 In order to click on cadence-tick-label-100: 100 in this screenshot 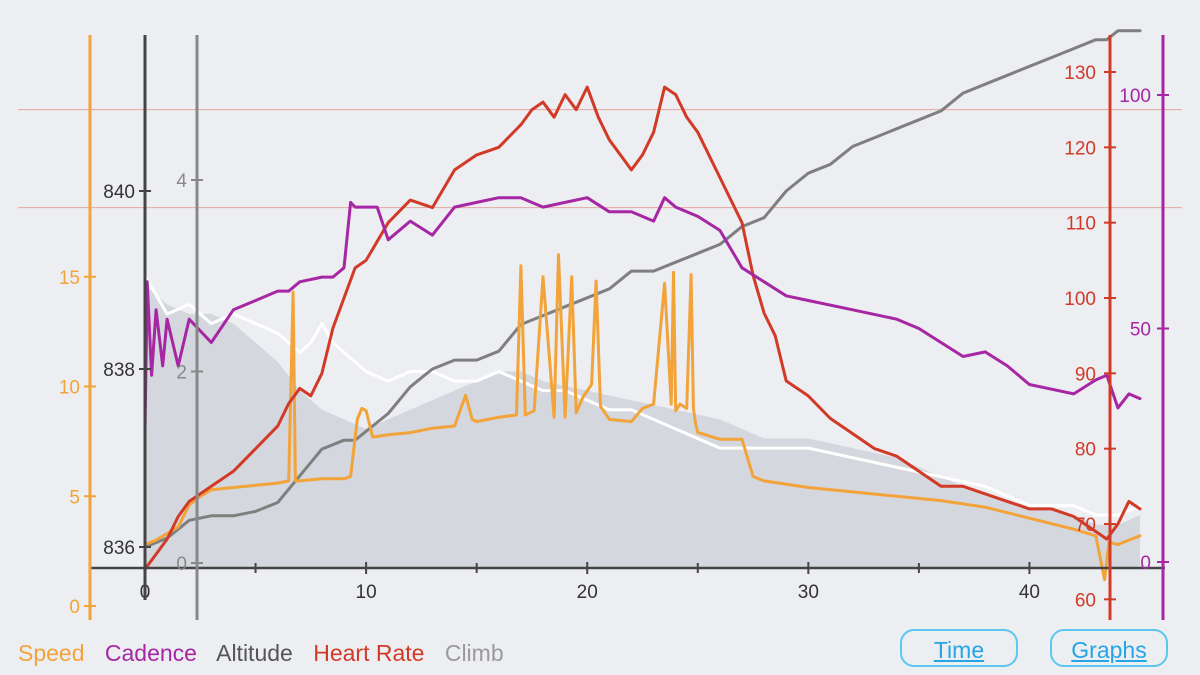, I will do `click(1135, 96)`.